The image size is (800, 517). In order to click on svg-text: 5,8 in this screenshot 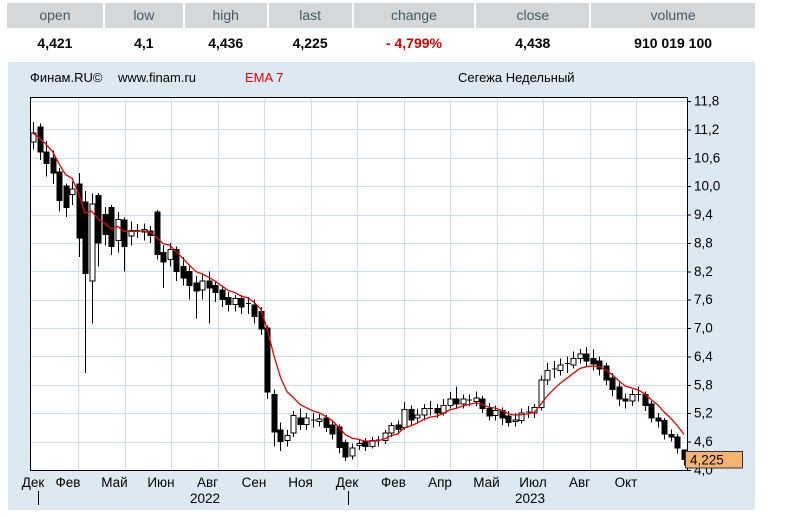, I will do `click(703, 384)`.